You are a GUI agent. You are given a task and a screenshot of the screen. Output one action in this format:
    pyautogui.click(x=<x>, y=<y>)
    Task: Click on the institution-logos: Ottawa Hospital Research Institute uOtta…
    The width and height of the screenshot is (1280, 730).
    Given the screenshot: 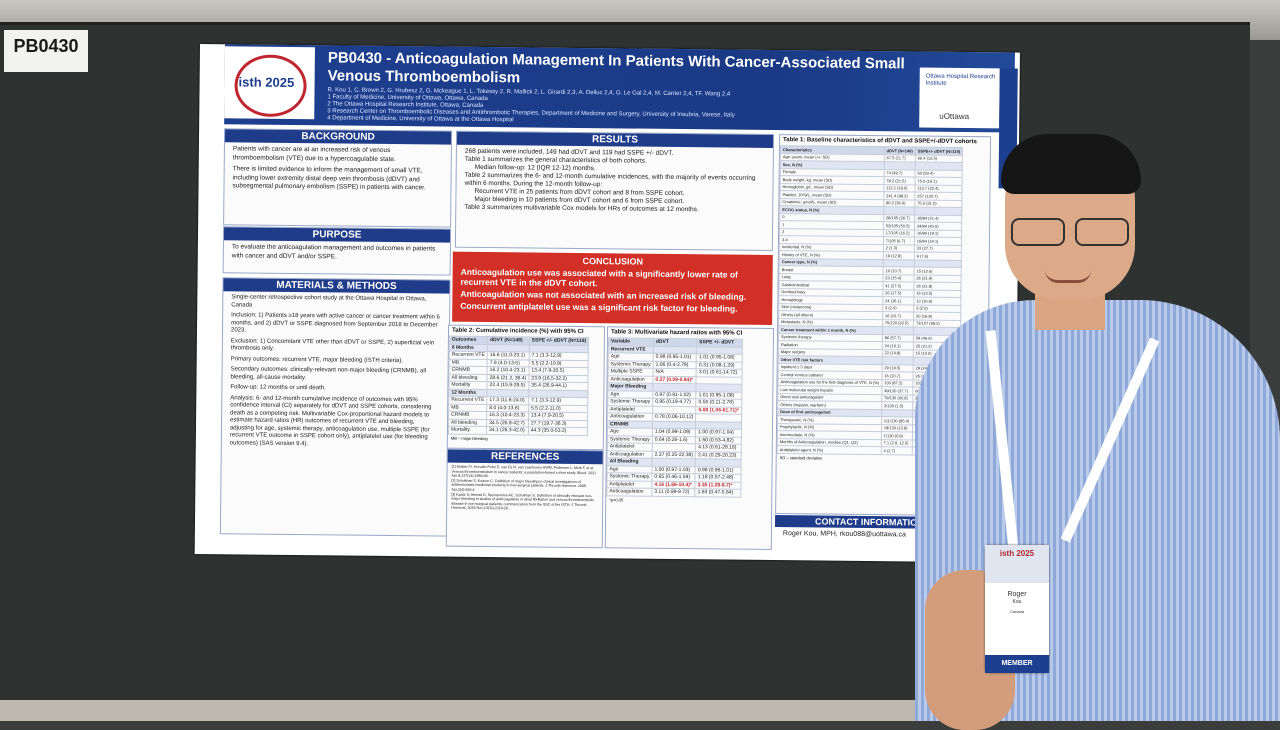 What is the action you would take?
    pyautogui.click(x=959, y=98)
    